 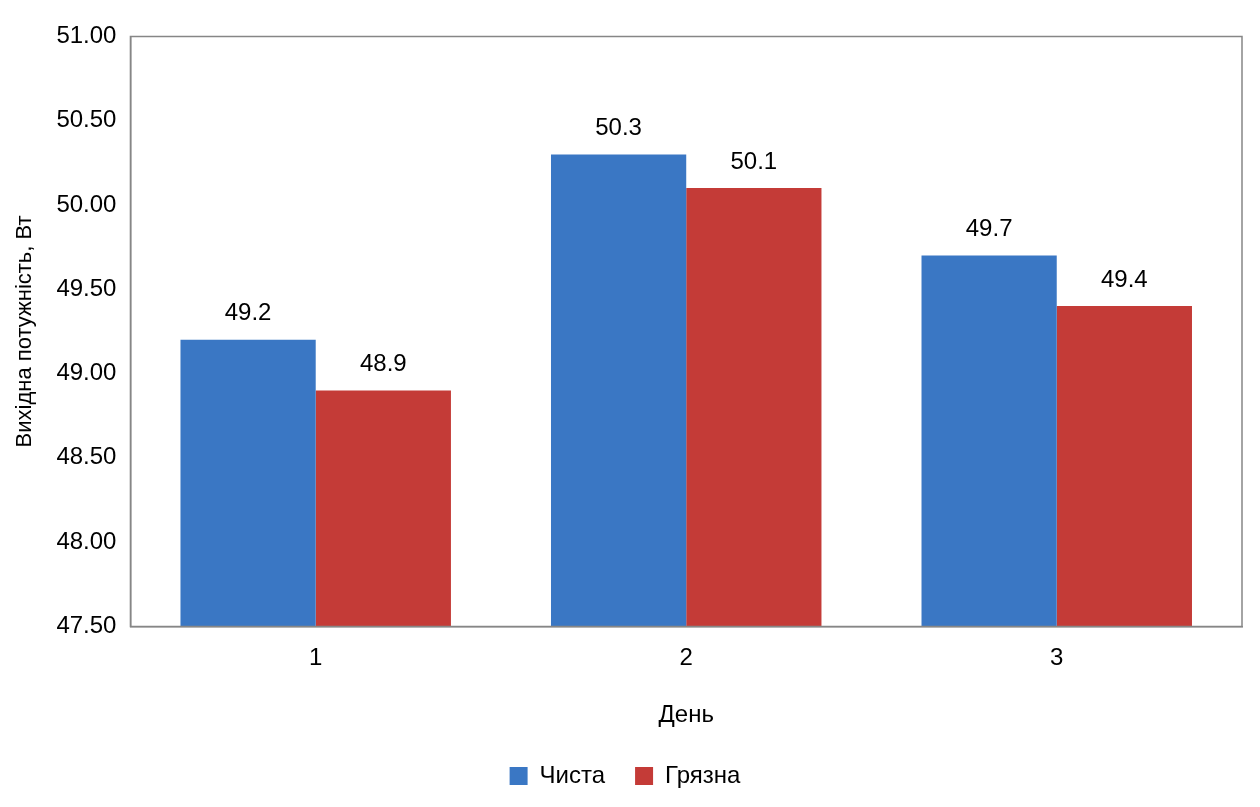 I want to click on y-tick-label: 49.50, so click(x=86, y=287).